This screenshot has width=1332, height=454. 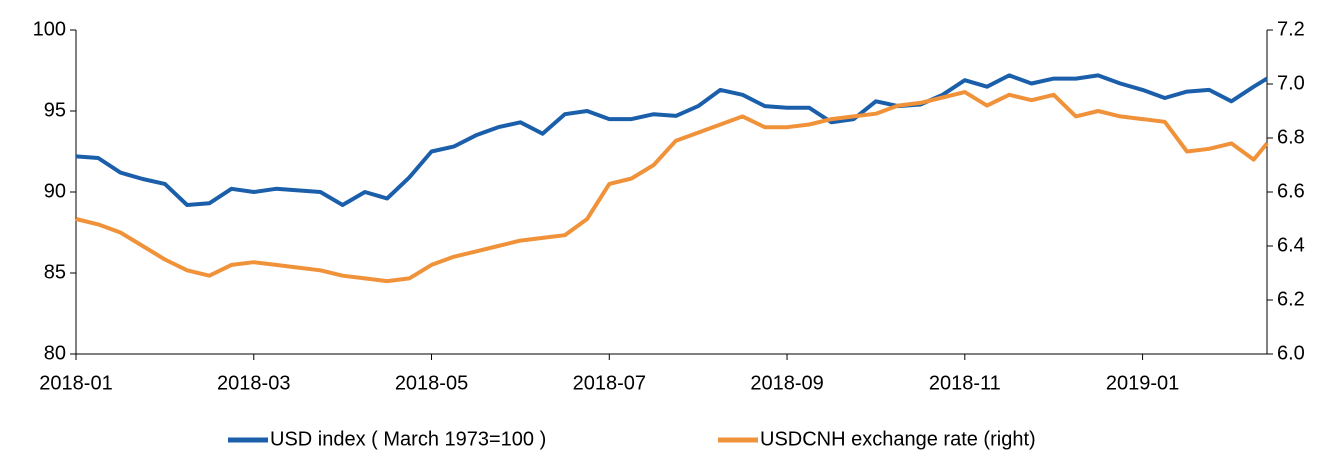 What do you see at coordinates (898, 439) in the screenshot?
I see `legend-label: USDCNH exchange rate (right)` at bounding box center [898, 439].